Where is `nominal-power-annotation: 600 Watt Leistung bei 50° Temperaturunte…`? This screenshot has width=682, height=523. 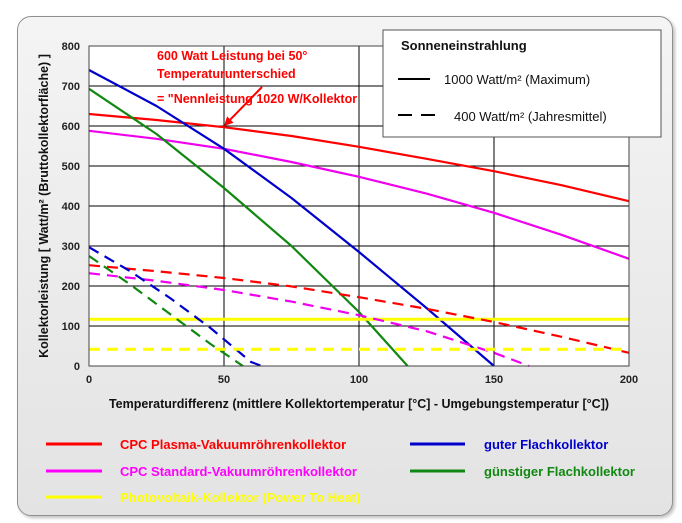
nominal-power-annotation: 600 Watt Leistung bei 50° Temperaturunte… is located at coordinates (257, 87).